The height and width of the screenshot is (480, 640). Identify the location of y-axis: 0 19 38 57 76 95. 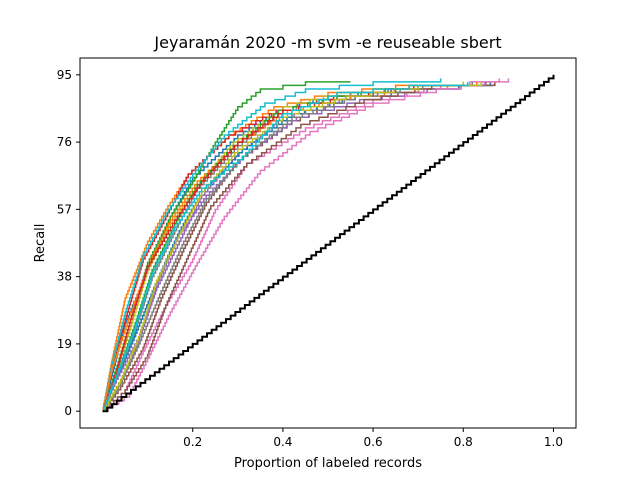
(68, 243).